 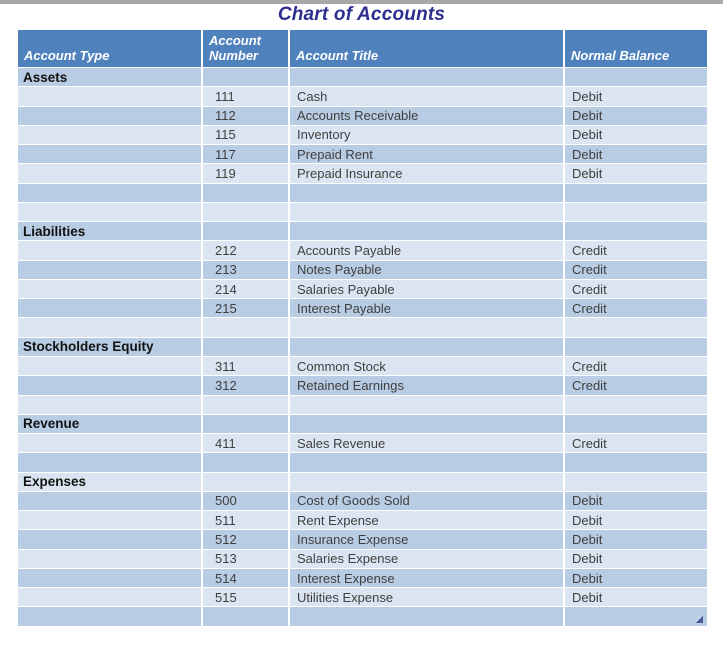 I want to click on cell-account-title: Interest Expense, so click(x=427, y=578).